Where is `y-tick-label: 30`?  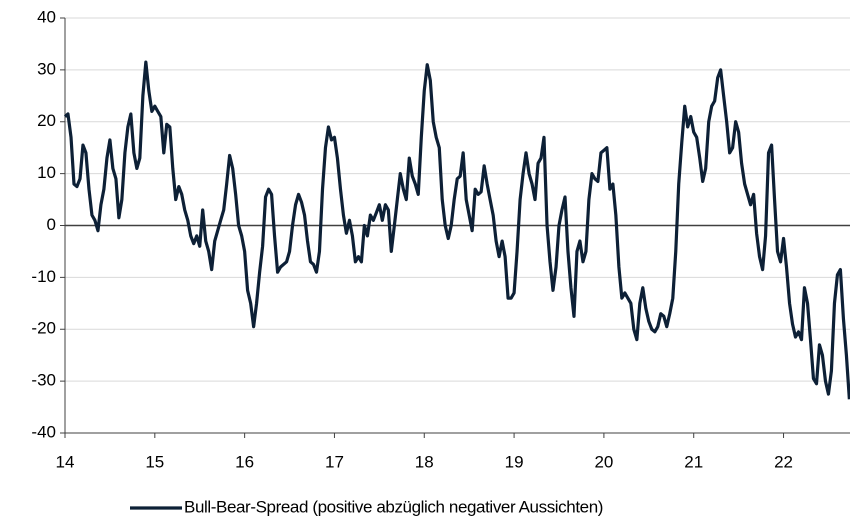 y-tick-label: 30 is located at coordinates (46, 68).